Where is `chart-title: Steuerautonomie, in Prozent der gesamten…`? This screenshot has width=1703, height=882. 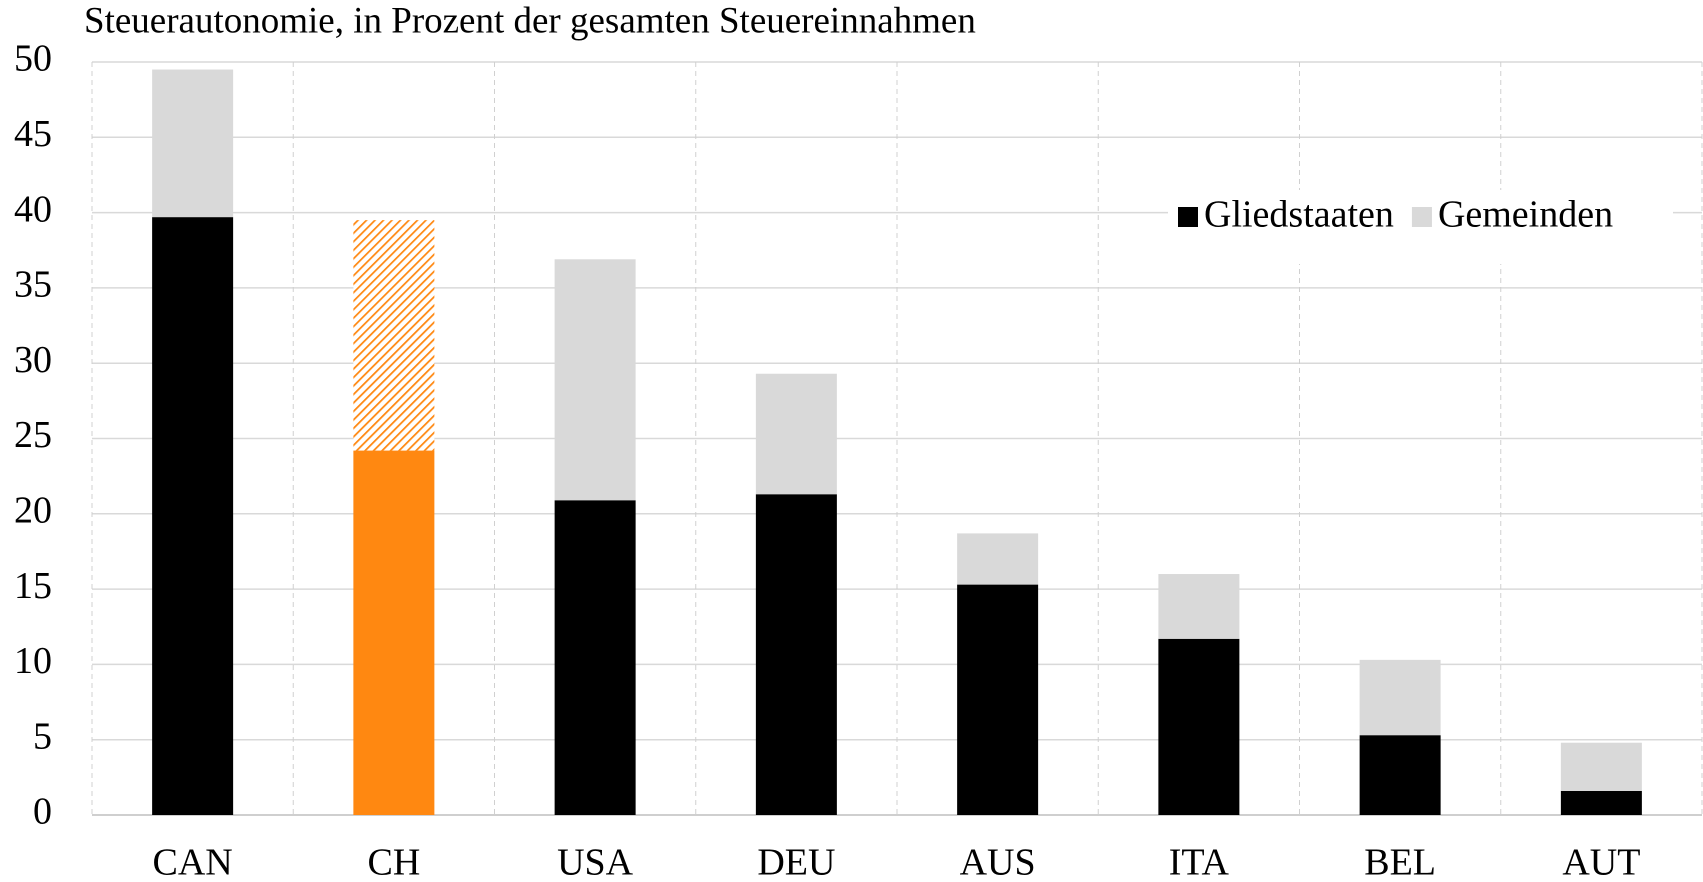
chart-title: Steuerautonomie, in Prozent der gesamten… is located at coordinates (530, 20).